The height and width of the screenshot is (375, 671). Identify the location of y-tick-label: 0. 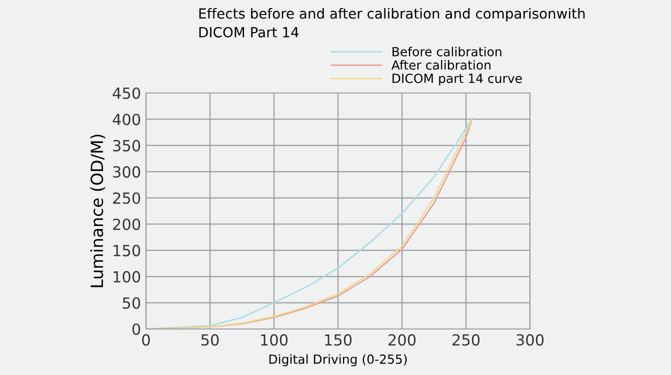
(136, 329).